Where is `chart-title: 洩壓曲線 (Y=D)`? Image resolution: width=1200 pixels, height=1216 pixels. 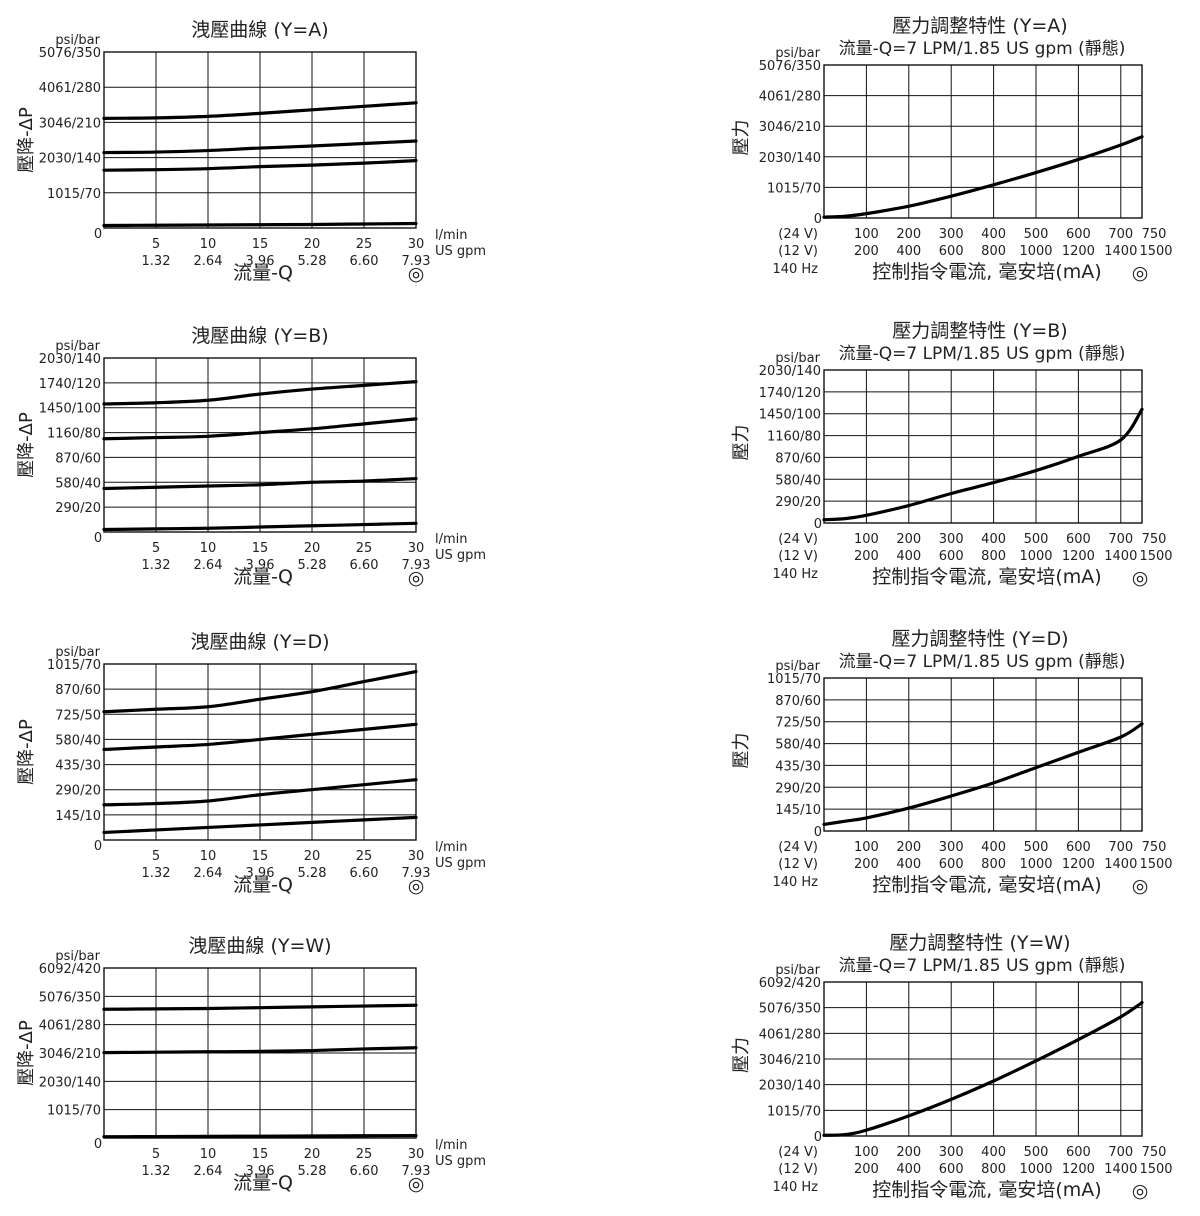
chart-title: 洩壓曲線 (Y=D) is located at coordinates (259, 642).